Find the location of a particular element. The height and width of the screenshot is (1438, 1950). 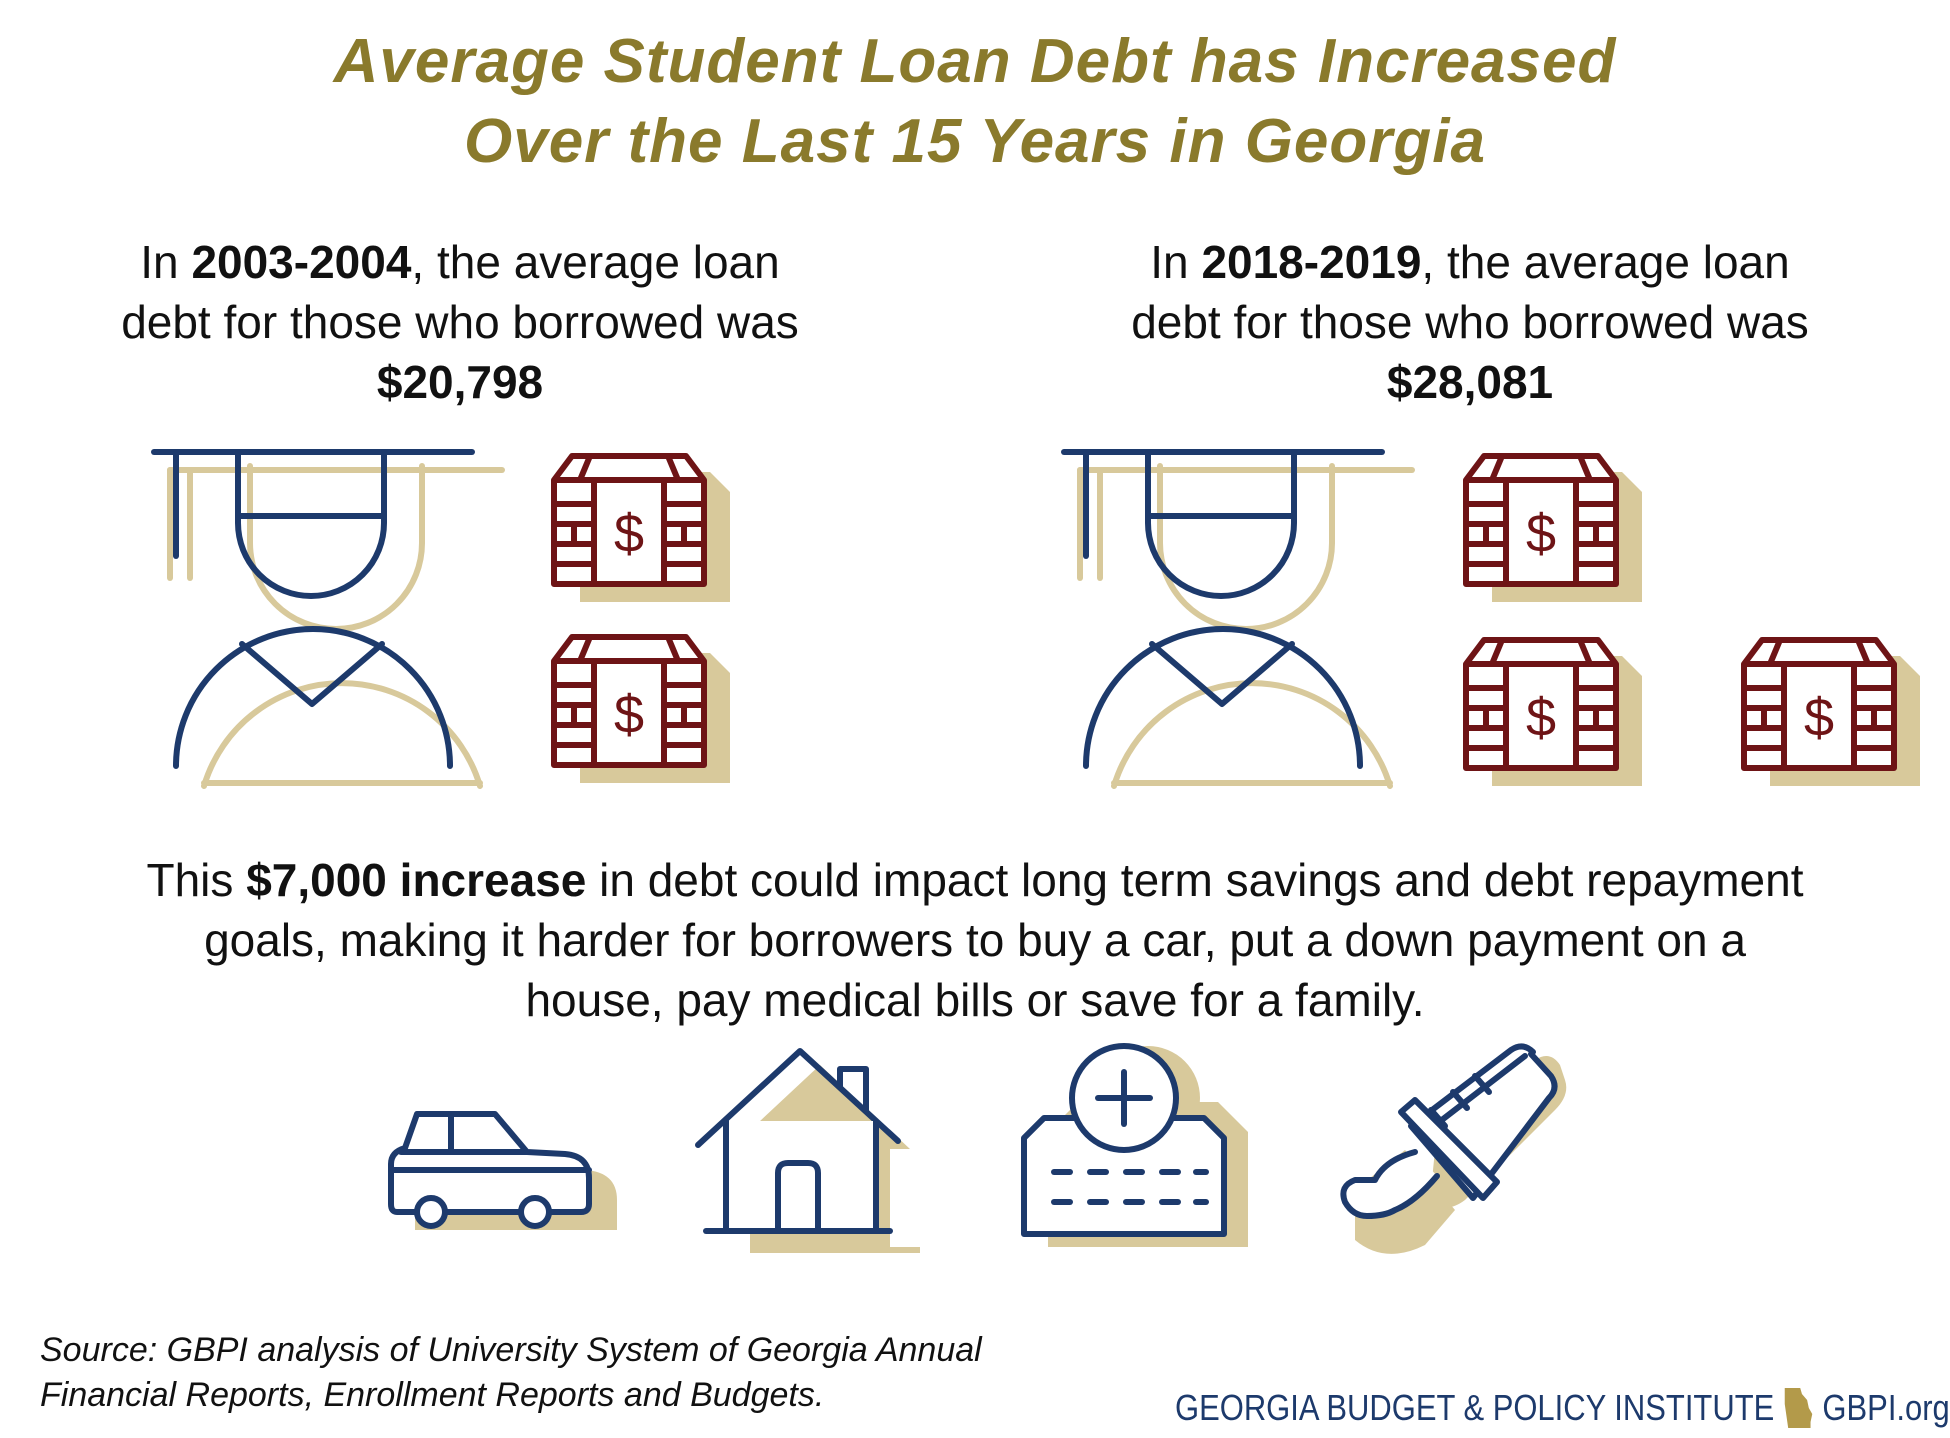

brand-url: GBPI.org is located at coordinates (1886, 1407).